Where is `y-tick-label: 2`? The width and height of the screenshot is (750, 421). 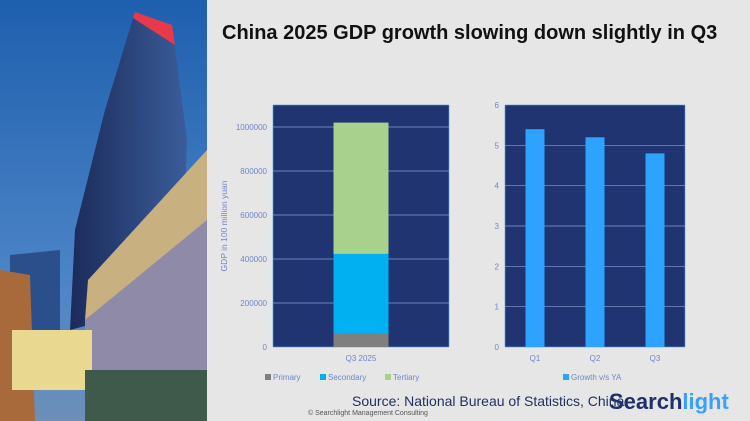
y-tick-label: 2 is located at coordinates (497, 266).